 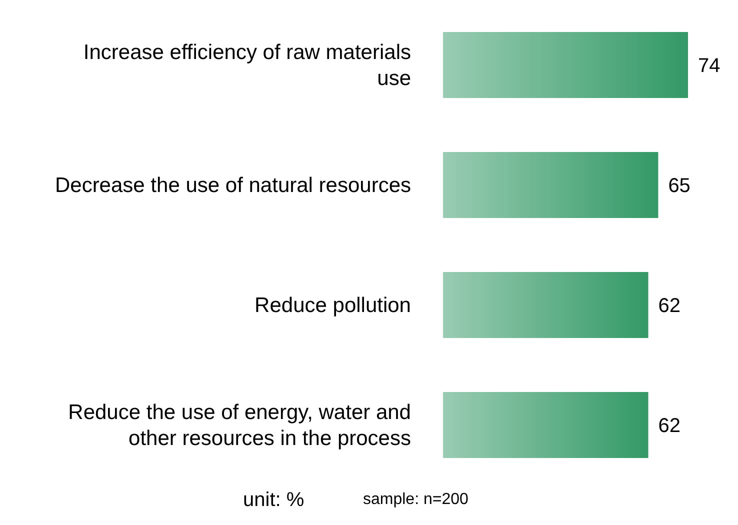 I want to click on y-tick-label: Reduce pollution, so click(x=332, y=305).